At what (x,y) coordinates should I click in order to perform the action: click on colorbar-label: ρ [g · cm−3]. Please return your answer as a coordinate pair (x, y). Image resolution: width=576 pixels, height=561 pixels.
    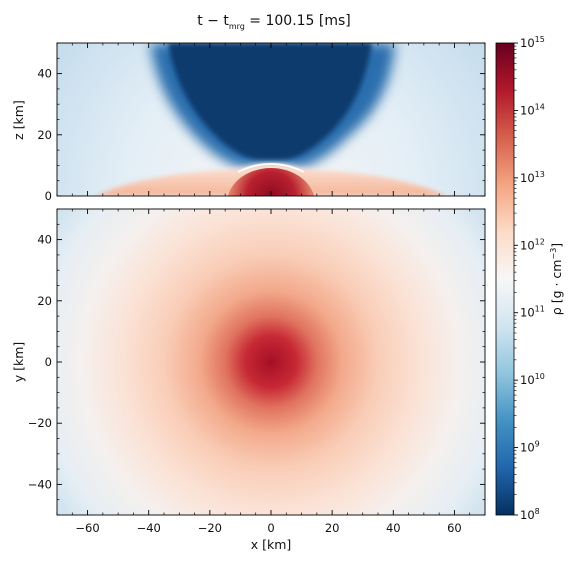
    Looking at the image, I should click on (556, 279).